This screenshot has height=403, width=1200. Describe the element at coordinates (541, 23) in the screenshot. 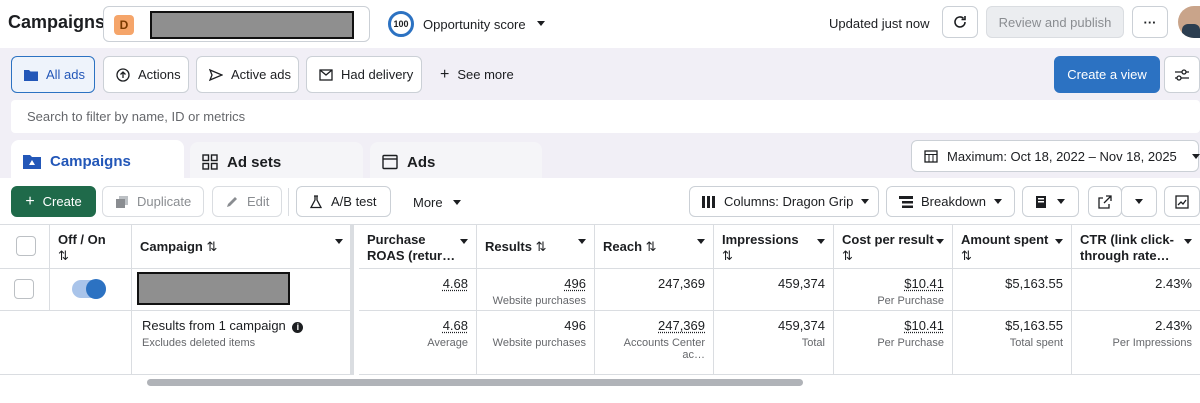

I see `chevron-down-icon` at that location.